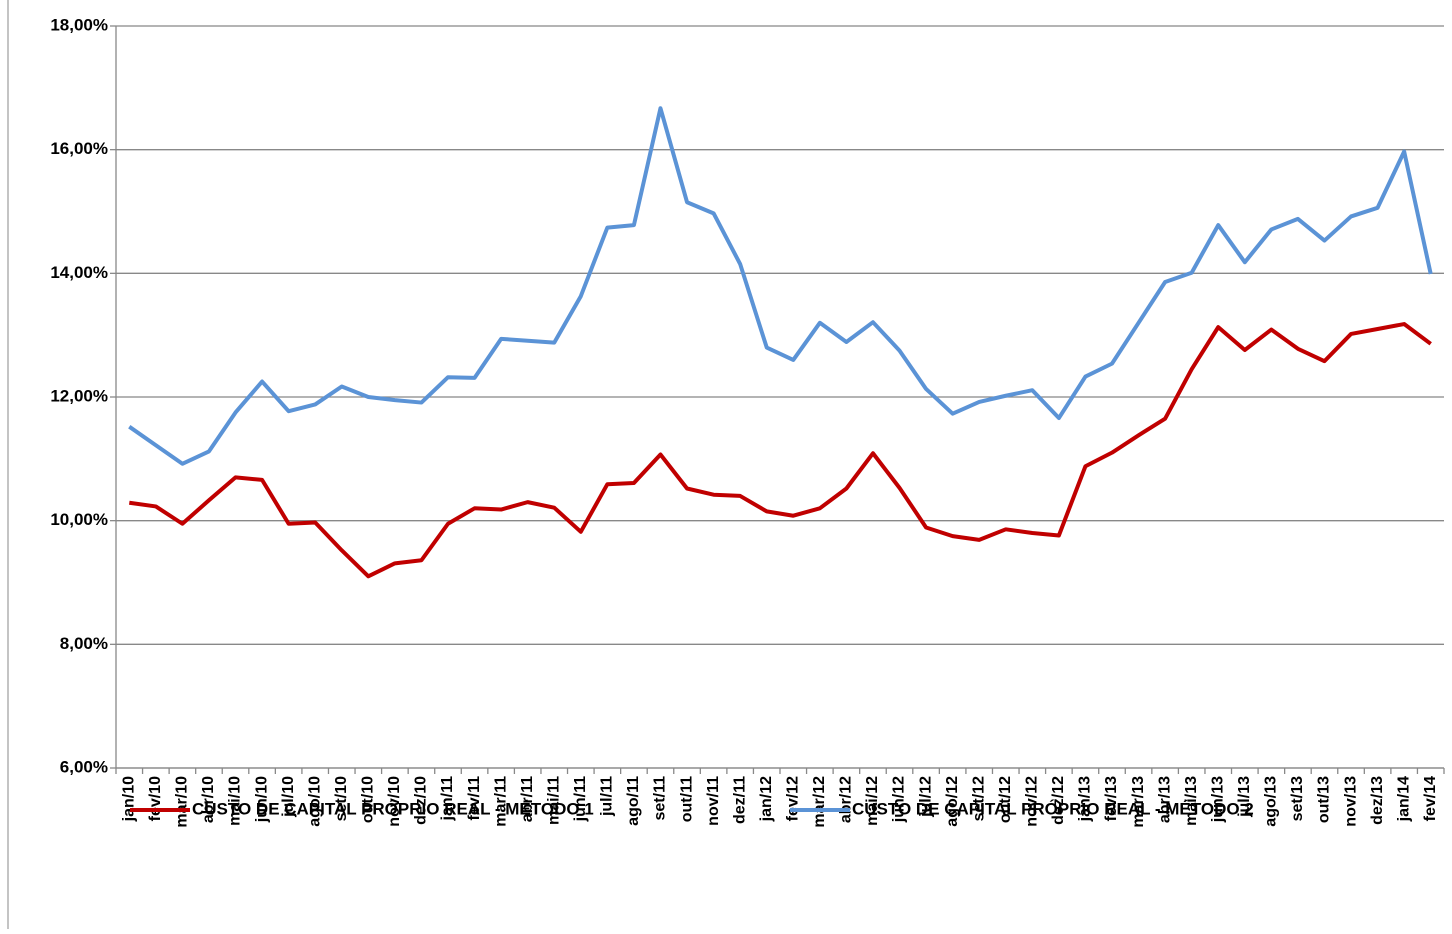 The height and width of the screenshot is (934, 1452). What do you see at coordinates (128, 799) in the screenshot?
I see `x-tick-label: jan/10` at bounding box center [128, 799].